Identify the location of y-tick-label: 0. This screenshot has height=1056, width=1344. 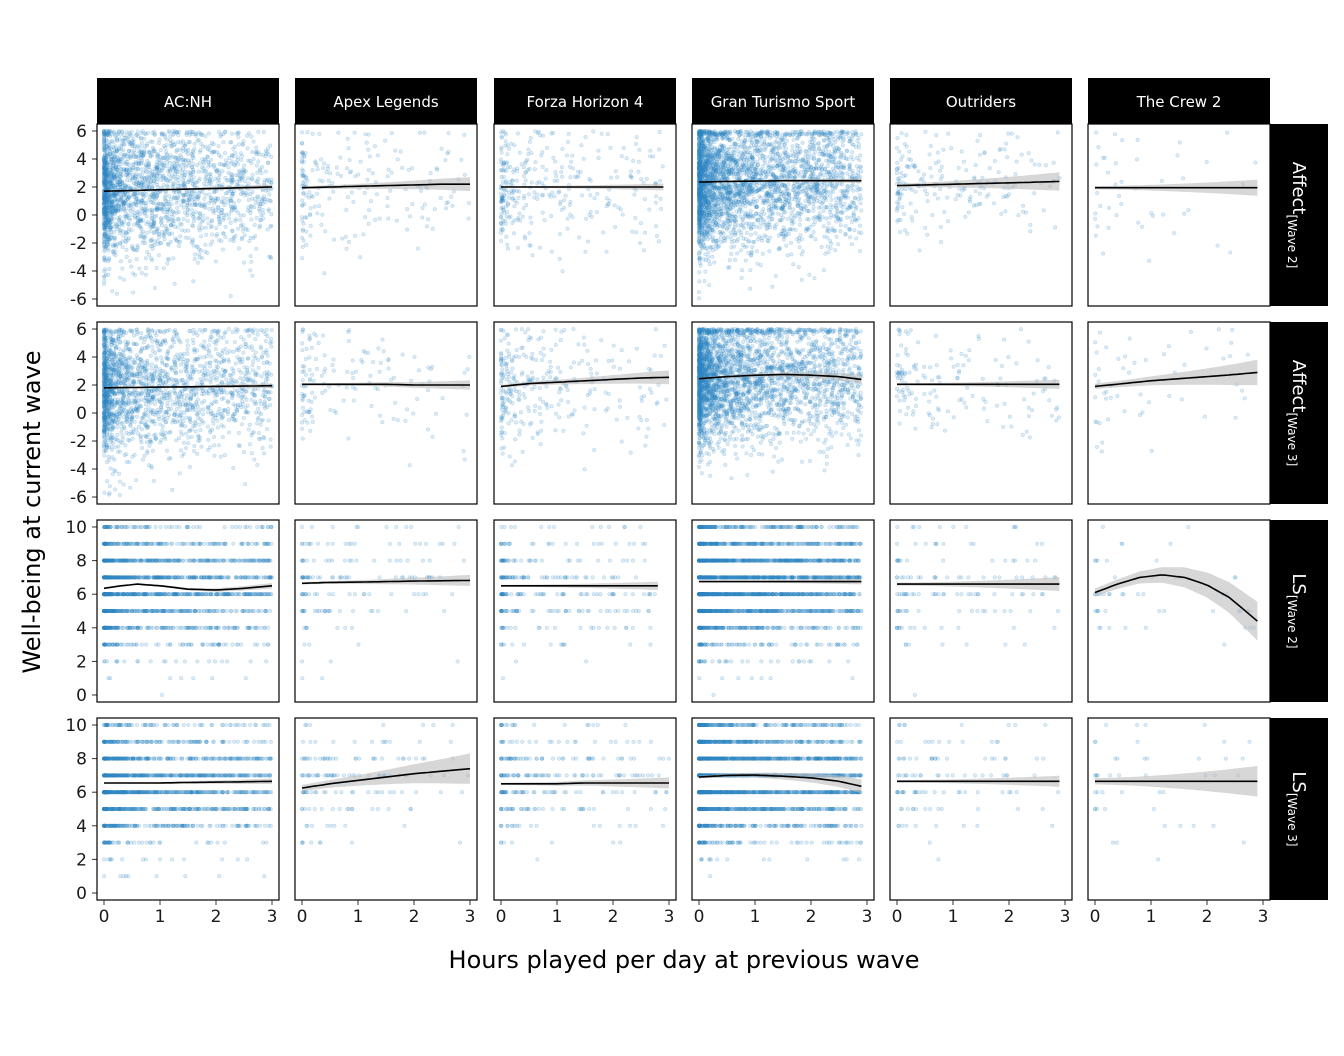
(81, 216).